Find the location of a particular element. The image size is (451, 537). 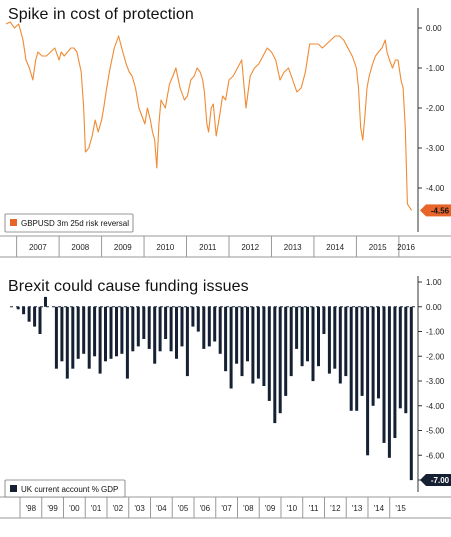

x-tick-label: '00 is located at coordinates (74, 508).